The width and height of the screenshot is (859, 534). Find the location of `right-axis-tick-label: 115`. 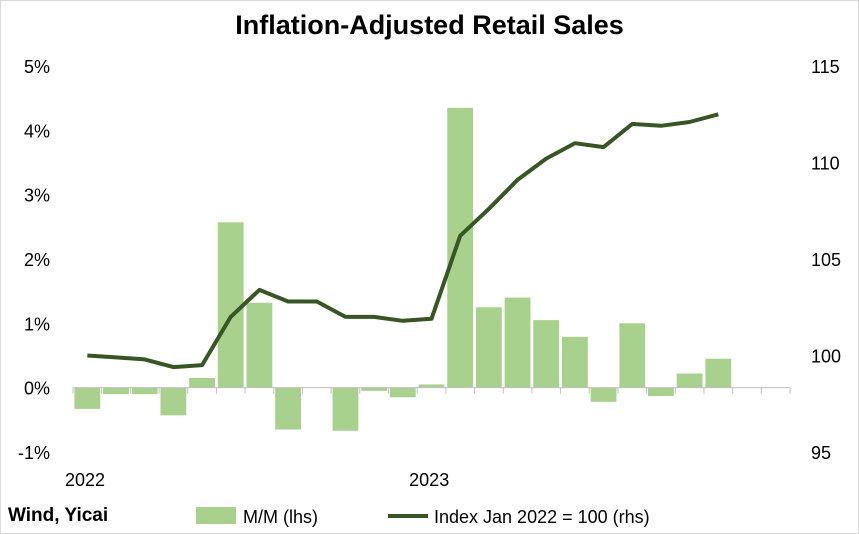

right-axis-tick-label: 115 is located at coordinates (825, 67).